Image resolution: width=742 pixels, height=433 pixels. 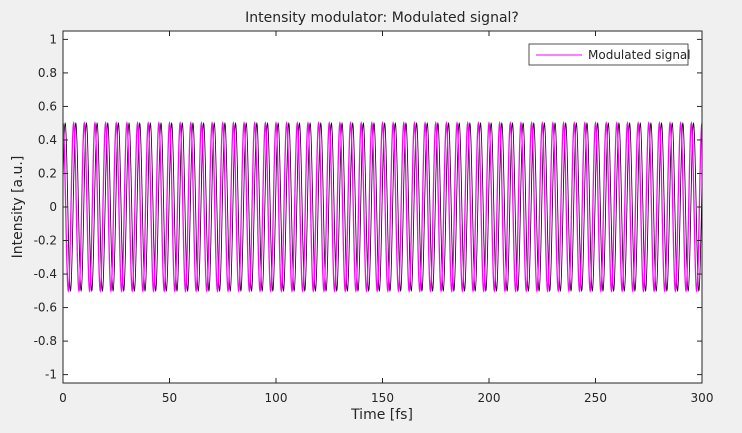 What do you see at coordinates (47, 140) in the screenshot?
I see `y-tick-label: 0.4` at bounding box center [47, 140].